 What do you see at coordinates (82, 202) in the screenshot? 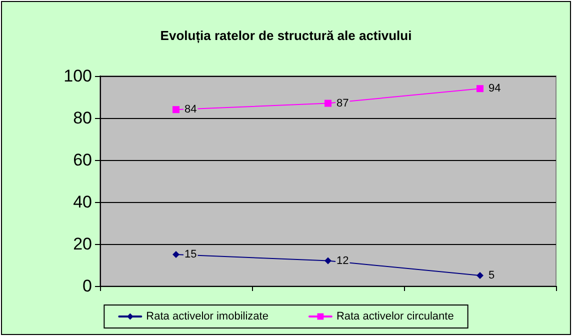
I see `y-tick-label: 40` at bounding box center [82, 202].